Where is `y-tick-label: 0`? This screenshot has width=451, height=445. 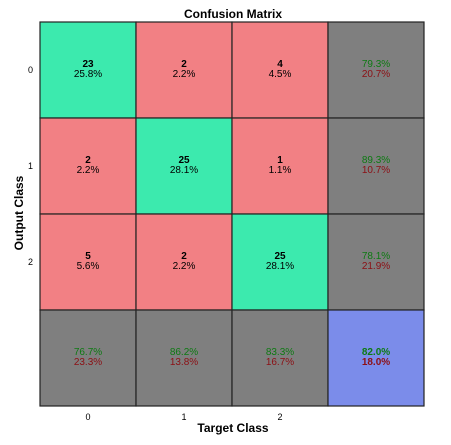 y-tick-label: 0 is located at coordinates (30, 70).